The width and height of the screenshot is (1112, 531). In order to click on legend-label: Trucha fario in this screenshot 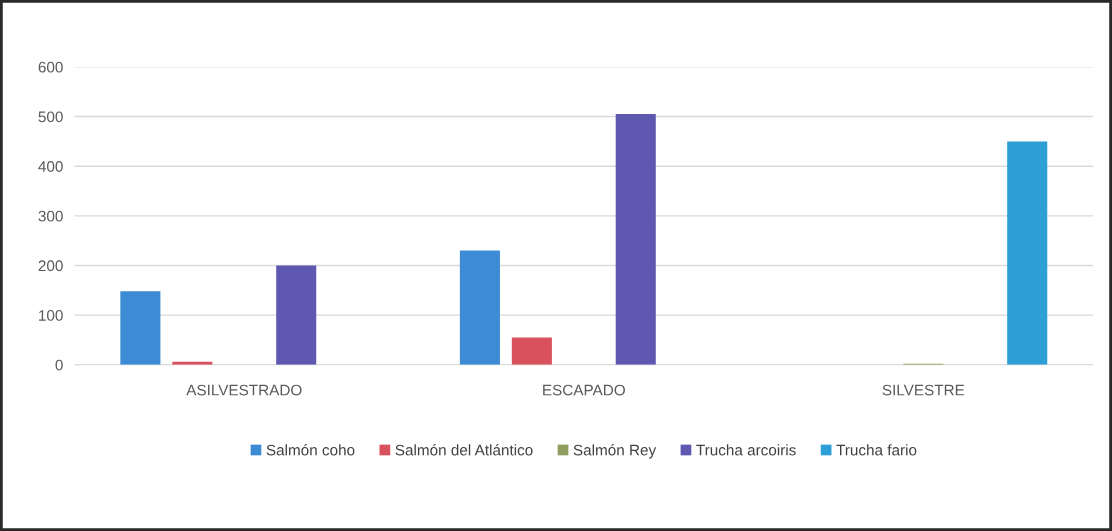, I will do `click(876, 450)`.